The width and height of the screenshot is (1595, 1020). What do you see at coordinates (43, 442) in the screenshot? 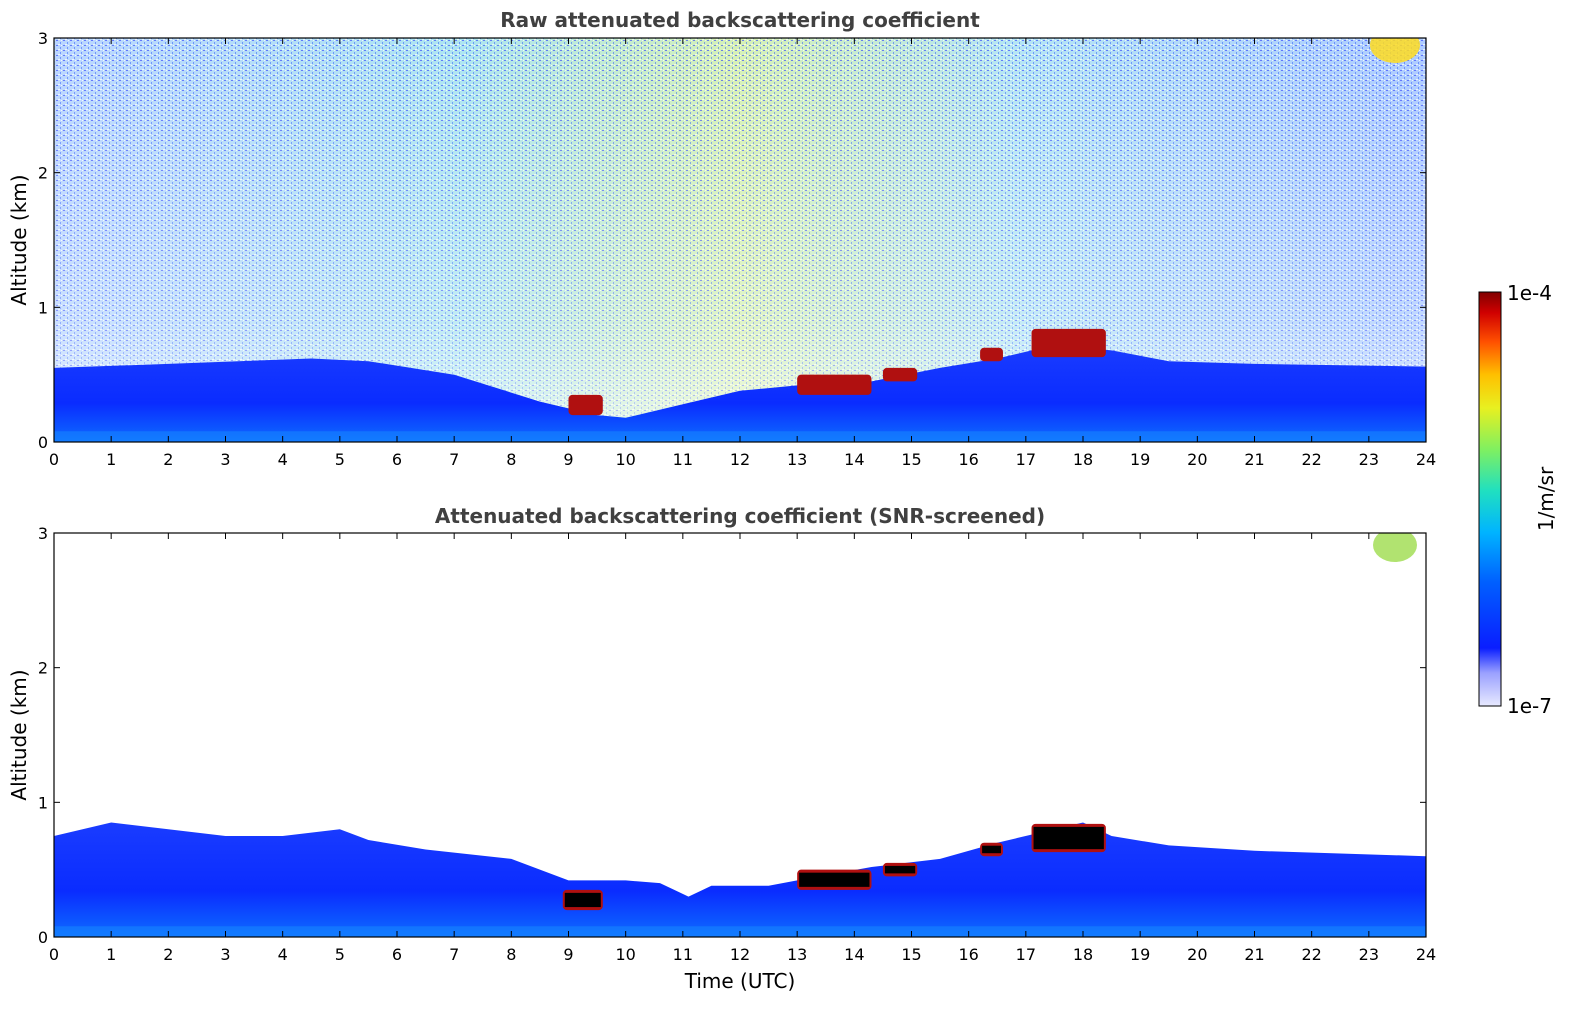
I see `panel-raw-ytick-label: 0` at bounding box center [43, 442].